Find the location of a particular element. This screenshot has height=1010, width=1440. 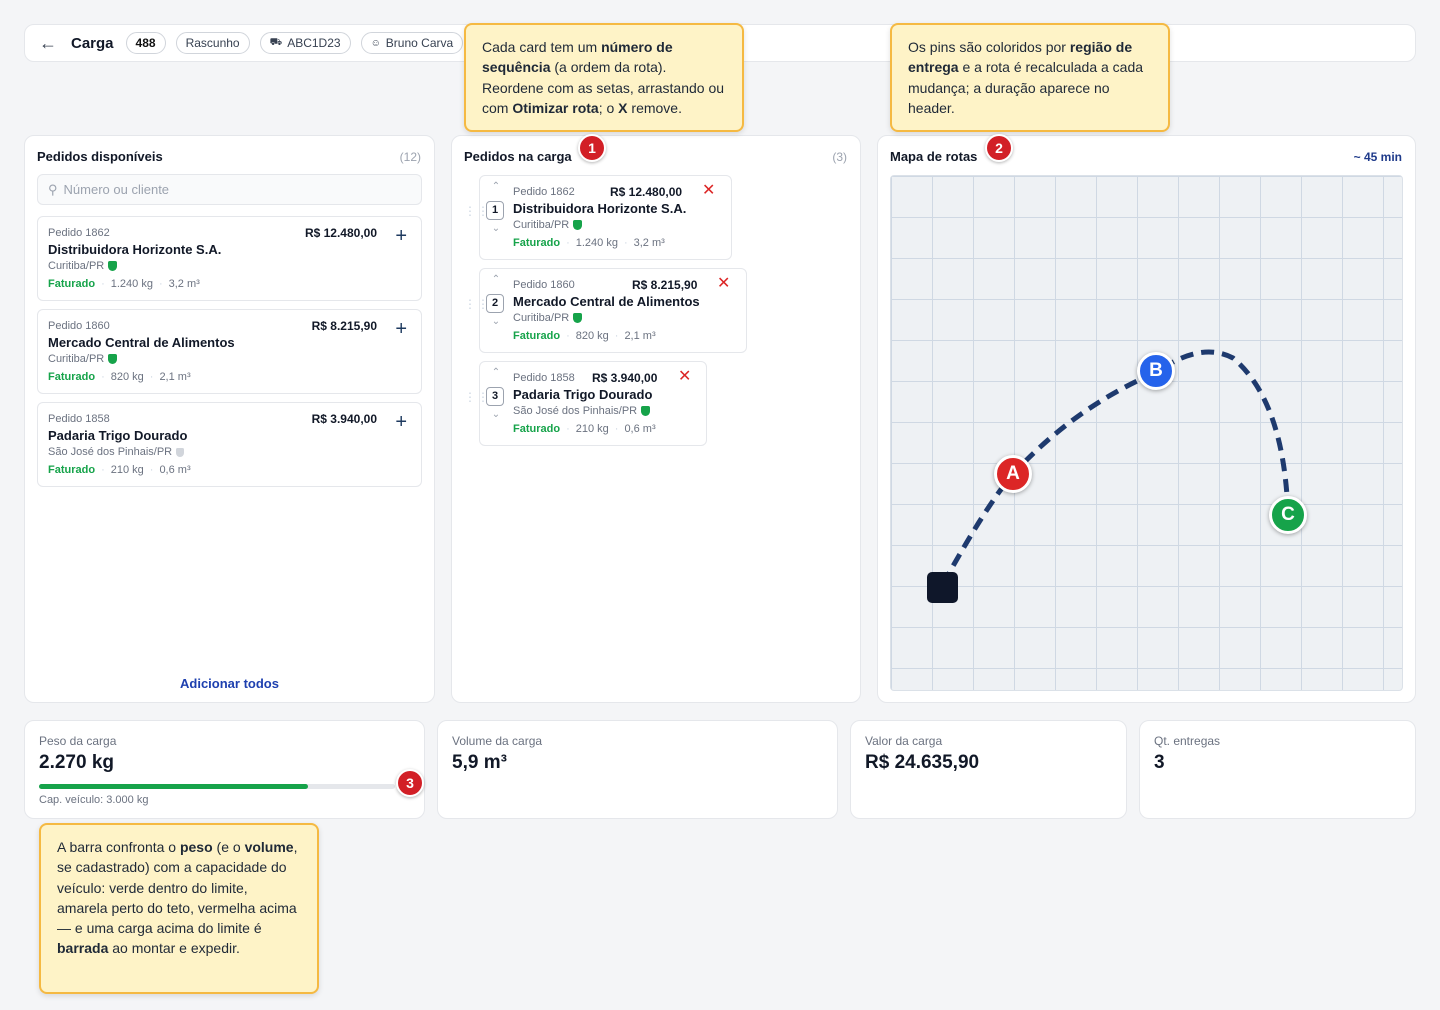

callout-text: ao montar e expedir. is located at coordinates (174, 948).